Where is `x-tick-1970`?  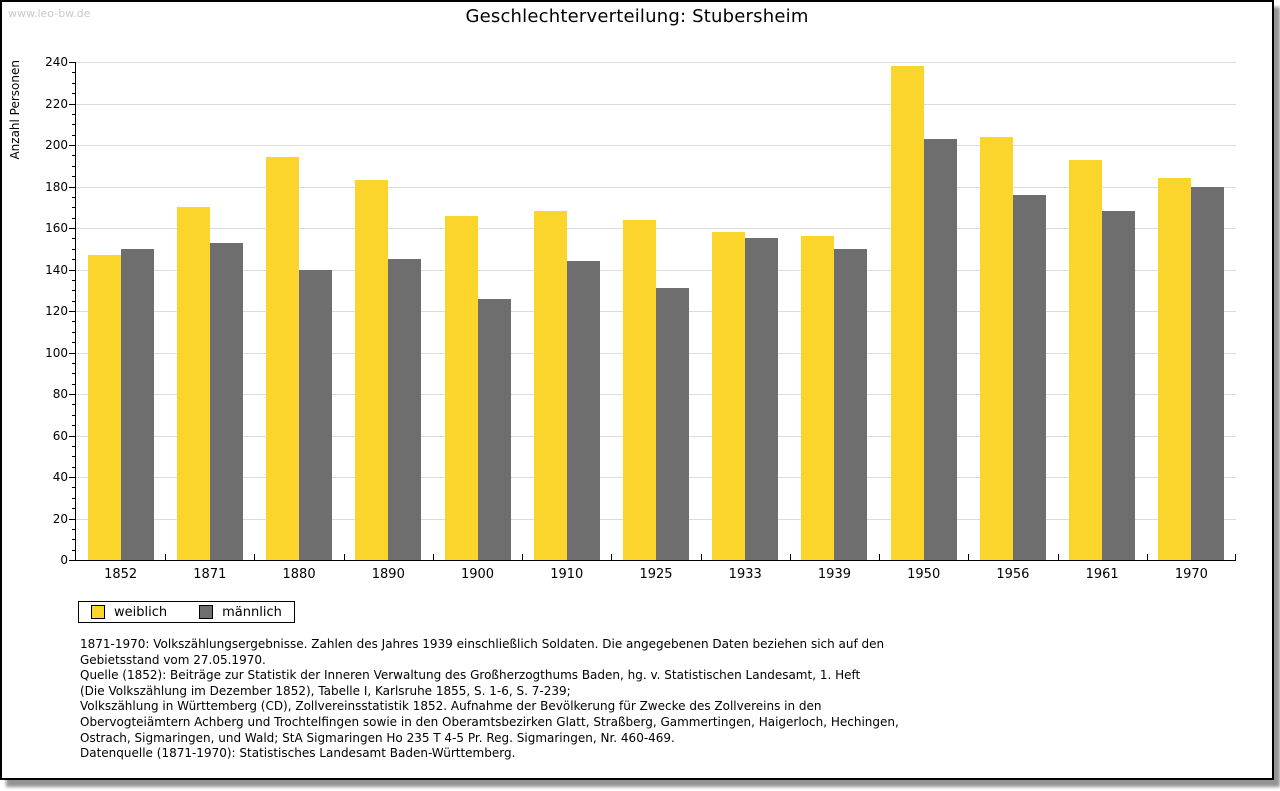
x-tick-1970 is located at coordinates (1147, 557).